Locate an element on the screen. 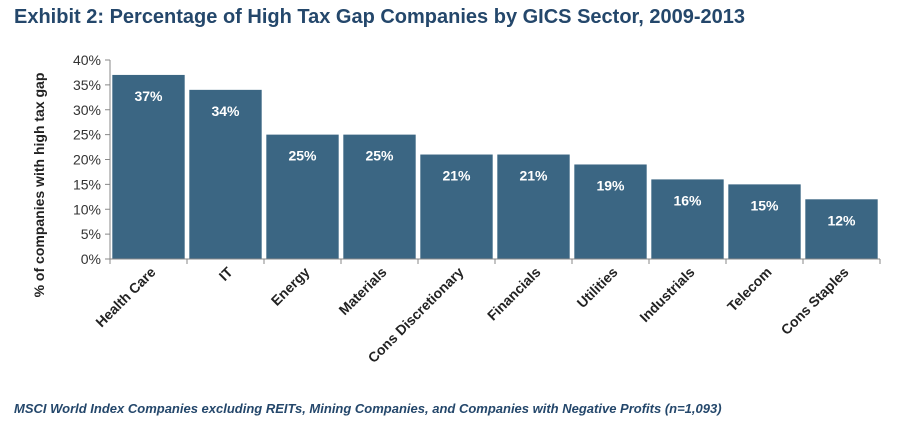 This screenshot has height=432, width=900. data-label-materials: 25% is located at coordinates (379, 156).